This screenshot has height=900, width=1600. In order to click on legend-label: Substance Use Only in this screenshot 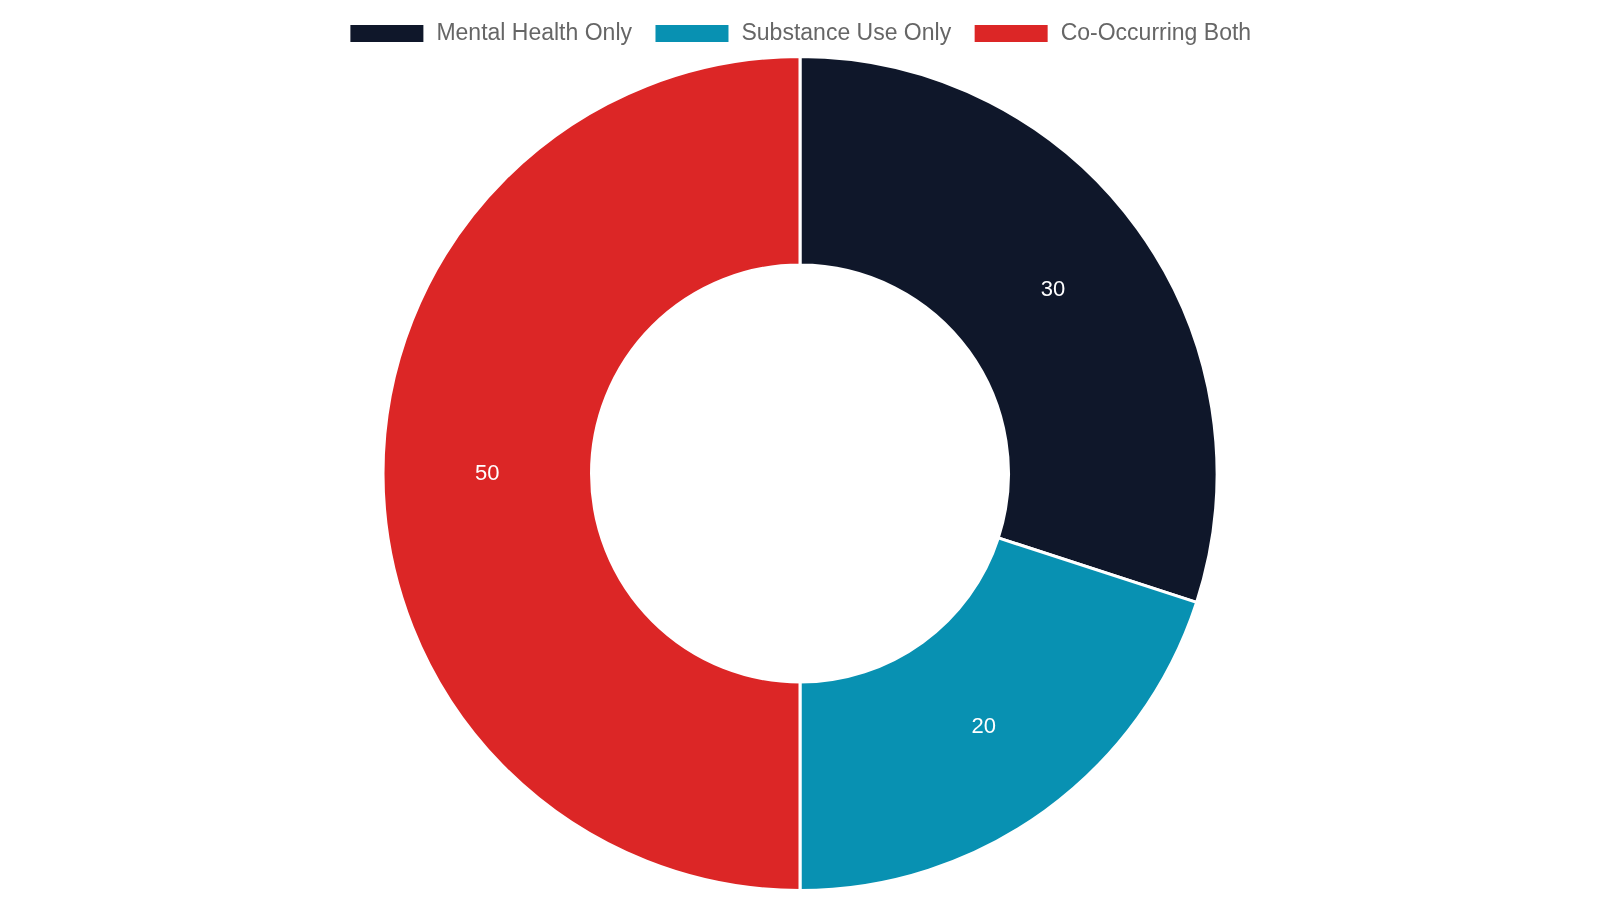, I will do `click(846, 31)`.